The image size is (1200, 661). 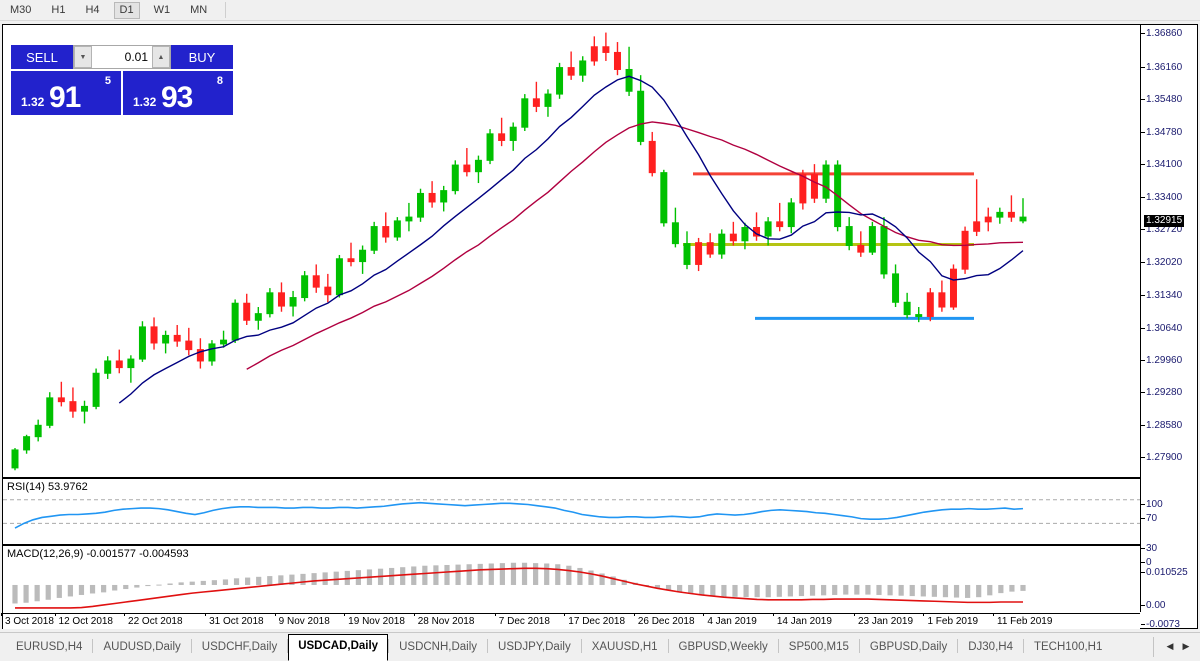 I want to click on date-tick: 11 Feb 2019, so click(x=1022, y=620).